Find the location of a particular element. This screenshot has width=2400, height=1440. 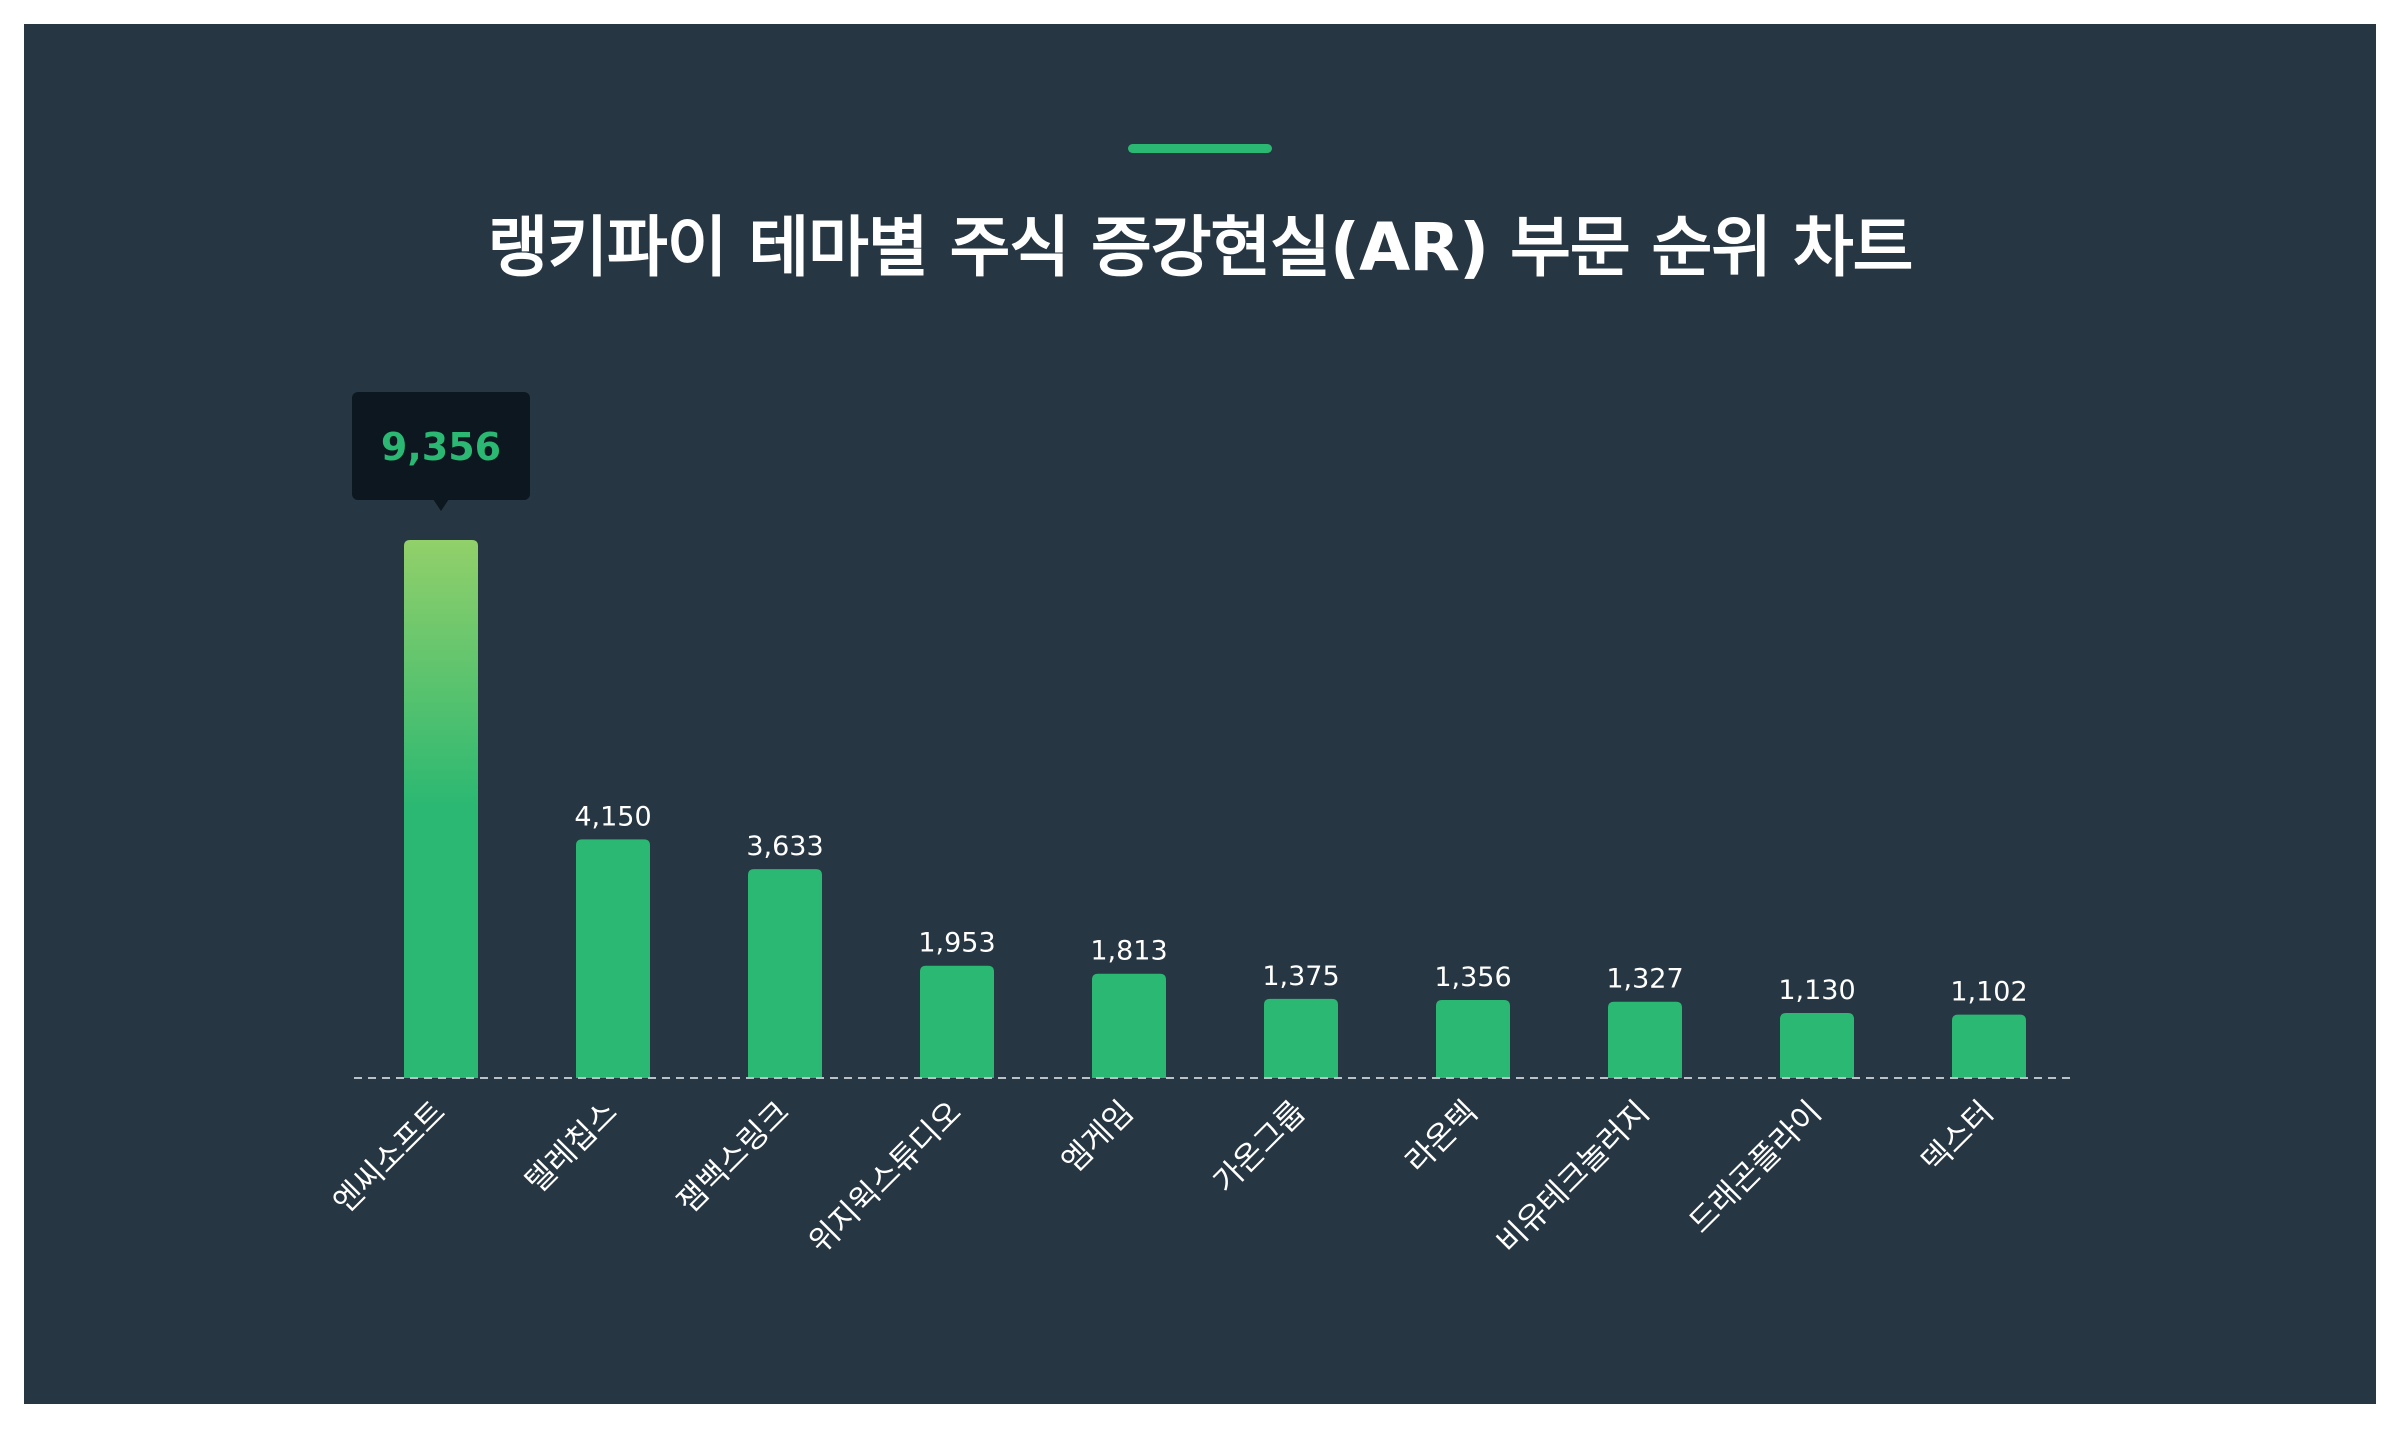

value-label-3: 3,633 is located at coordinates (784, 846).